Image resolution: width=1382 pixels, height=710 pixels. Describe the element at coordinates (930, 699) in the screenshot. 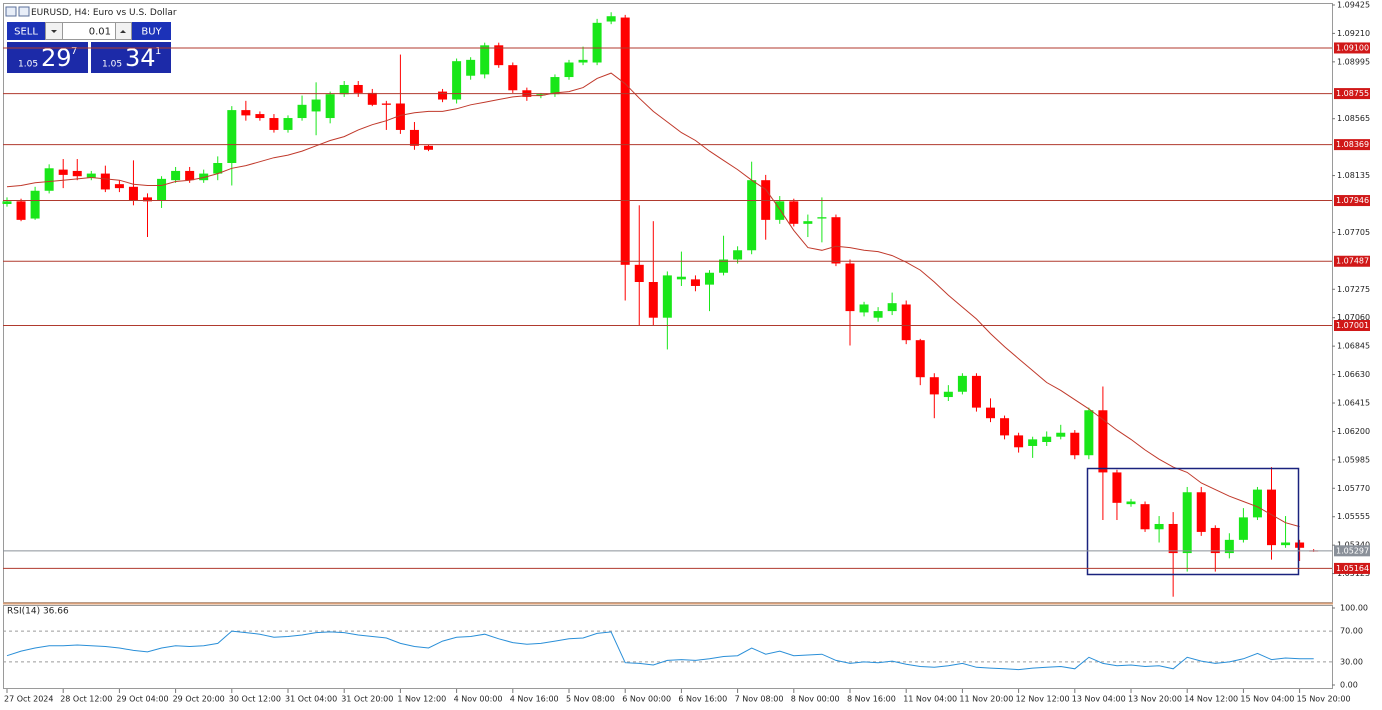

I see `x-tick-label: 11 Nov 04:00` at that location.